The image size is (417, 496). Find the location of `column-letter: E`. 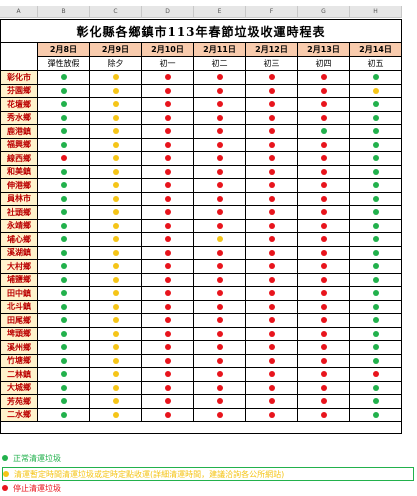

column-letter: E is located at coordinates (220, 12).